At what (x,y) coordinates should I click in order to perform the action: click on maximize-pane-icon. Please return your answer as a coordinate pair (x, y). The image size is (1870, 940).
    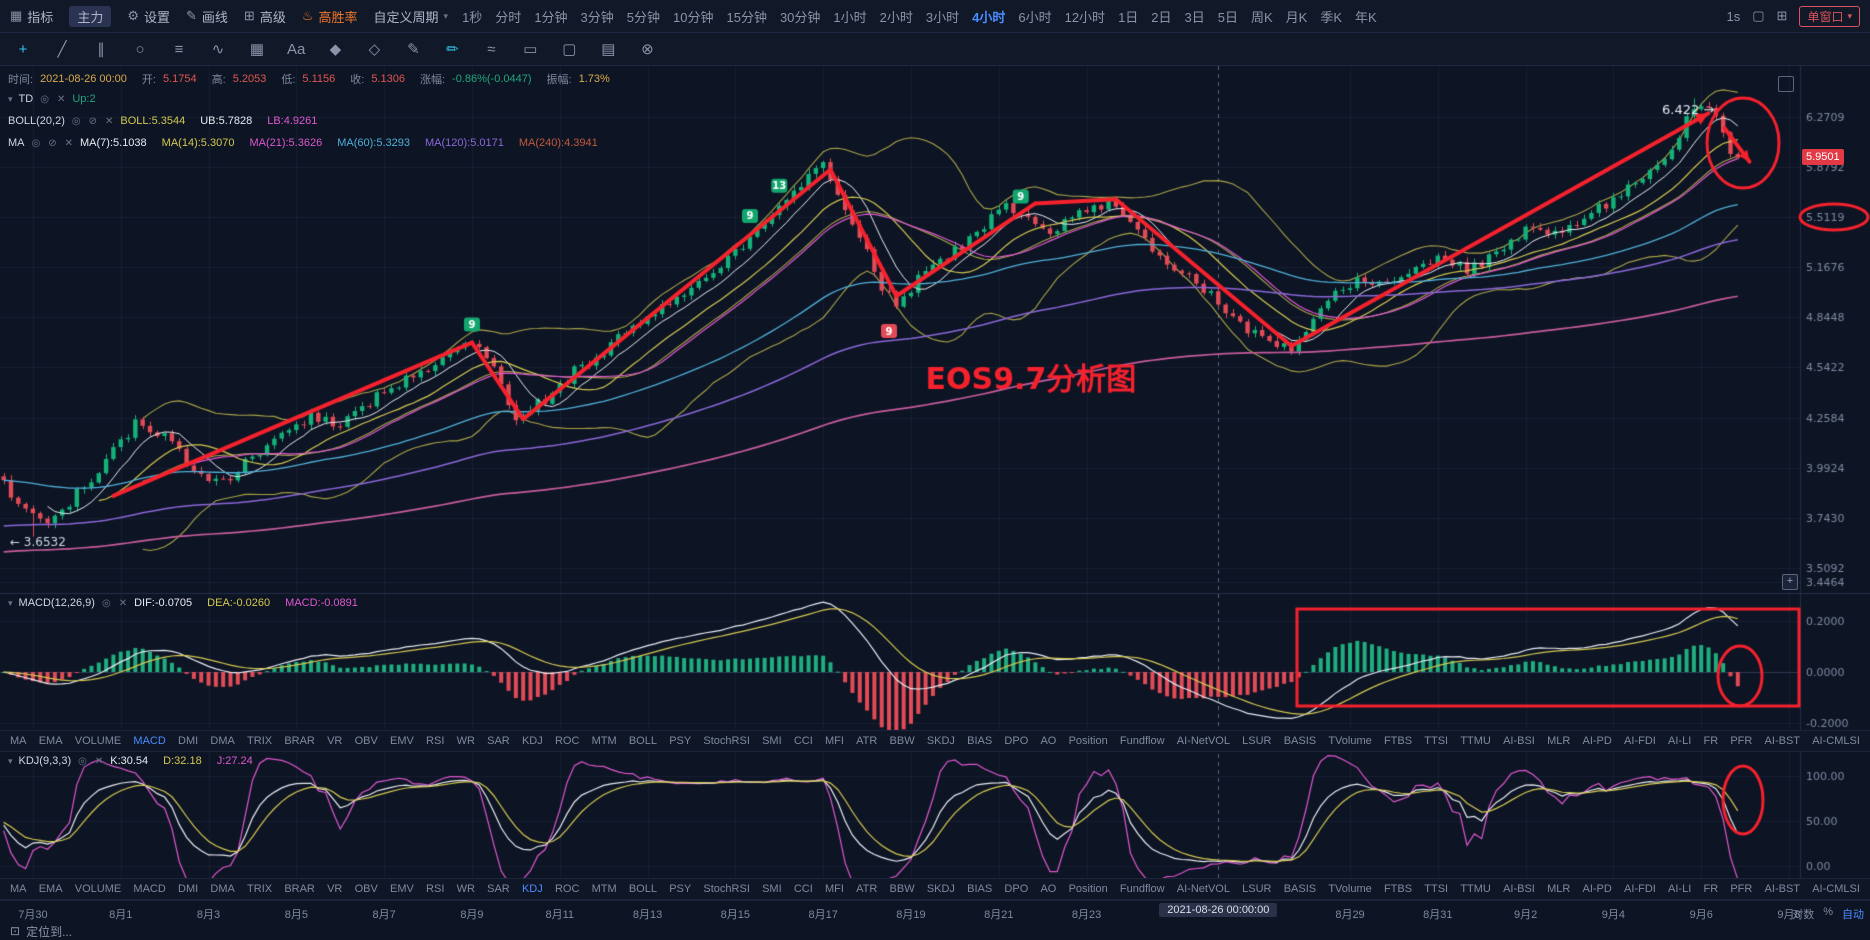
    Looking at the image, I should click on (1786, 84).